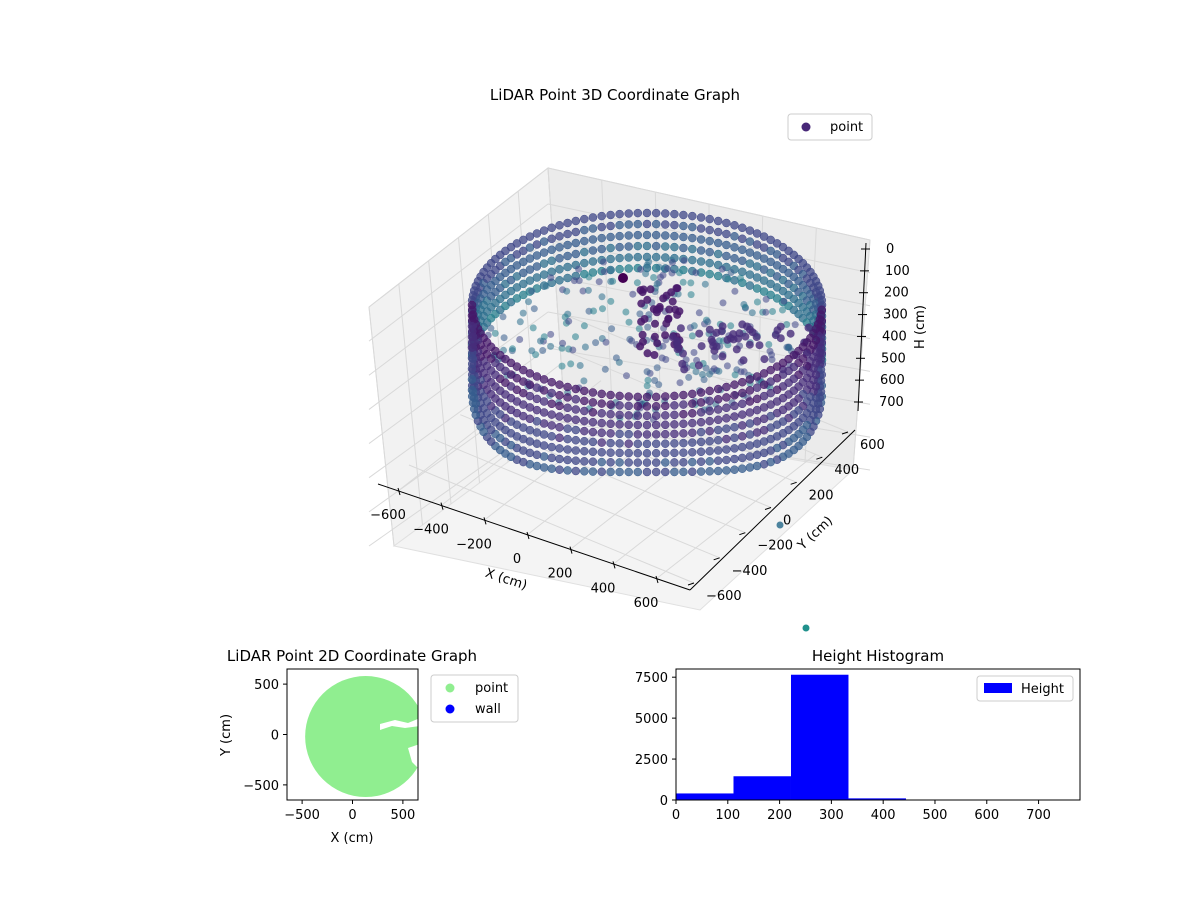  Describe the element at coordinates (815, 534) in the screenshot. I see `y-axis-label-3d: Y (cm)` at that location.